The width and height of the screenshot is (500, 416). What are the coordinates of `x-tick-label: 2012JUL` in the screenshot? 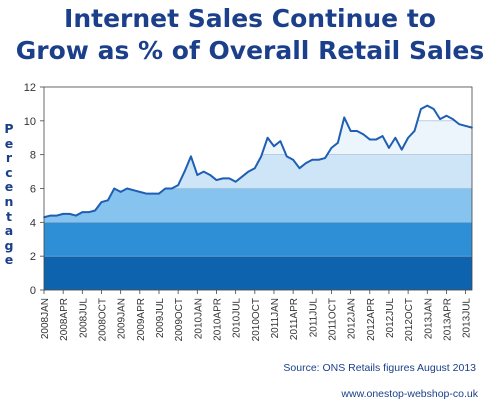 It's located at (390, 318).